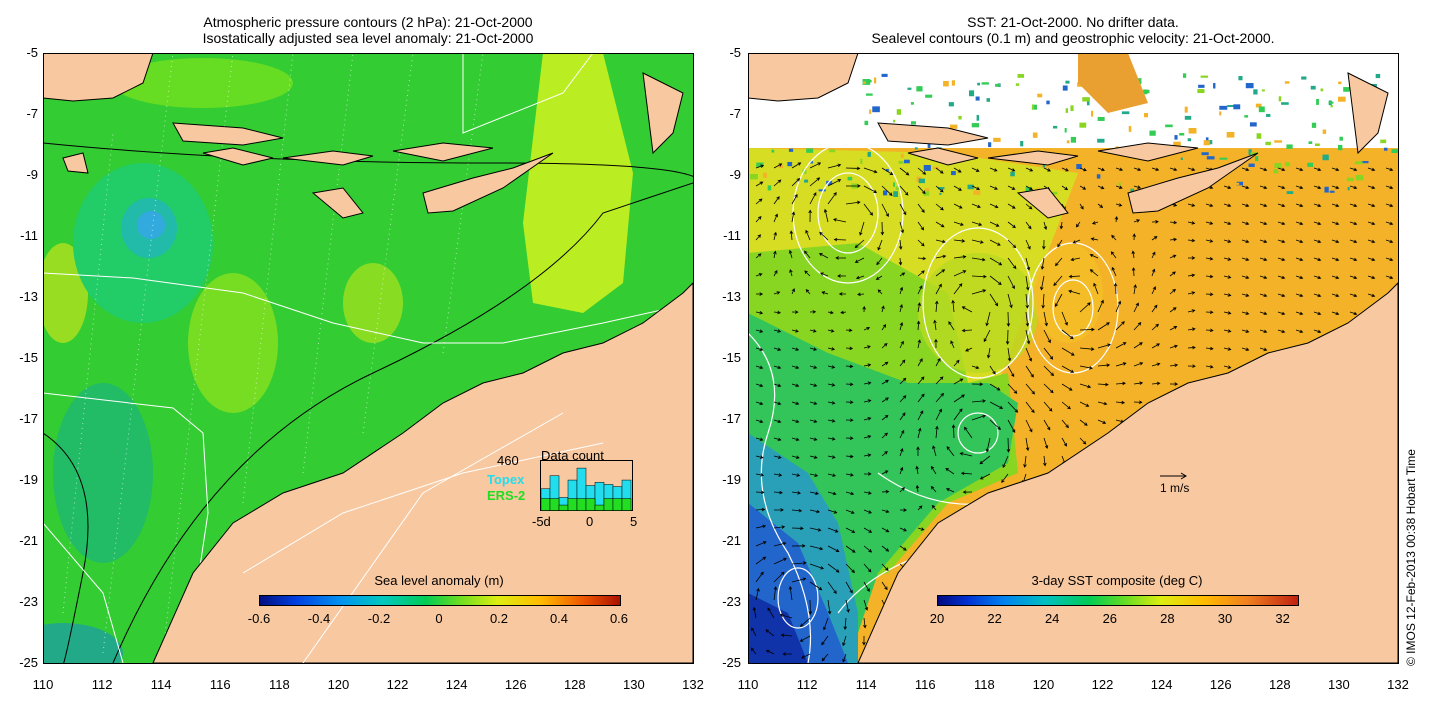 This screenshot has height=710, width=1440. Describe the element at coordinates (1279, 684) in the screenshot. I see `right-x-tick-label: 128` at that location.